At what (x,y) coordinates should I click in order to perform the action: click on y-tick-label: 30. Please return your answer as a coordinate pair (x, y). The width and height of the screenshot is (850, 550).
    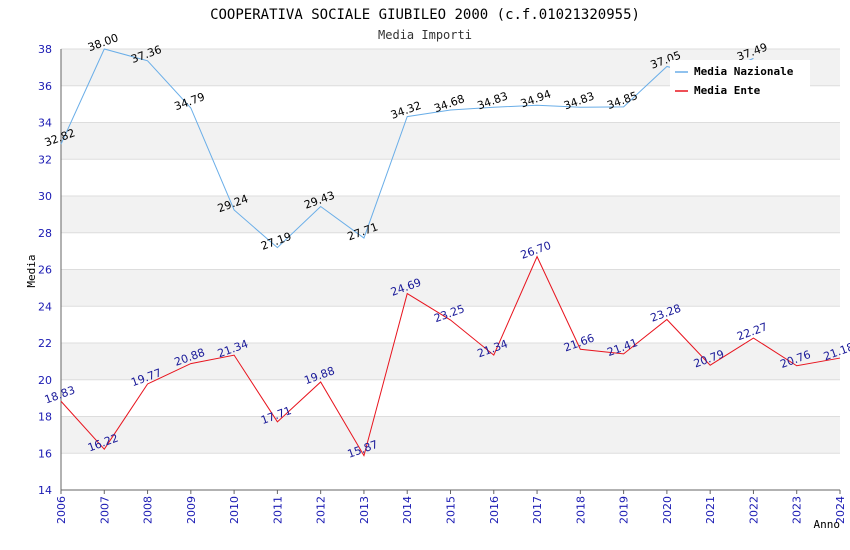
    Looking at the image, I should click on (45, 196).